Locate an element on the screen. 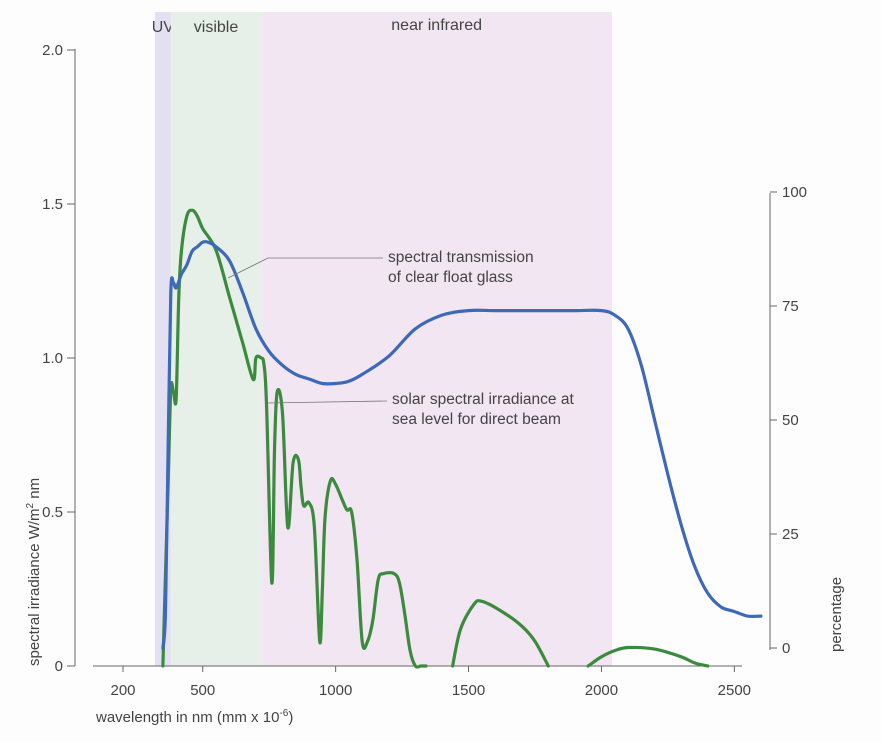 The image size is (881, 742). left-y-tick-label: 2.0 is located at coordinates (52, 50).